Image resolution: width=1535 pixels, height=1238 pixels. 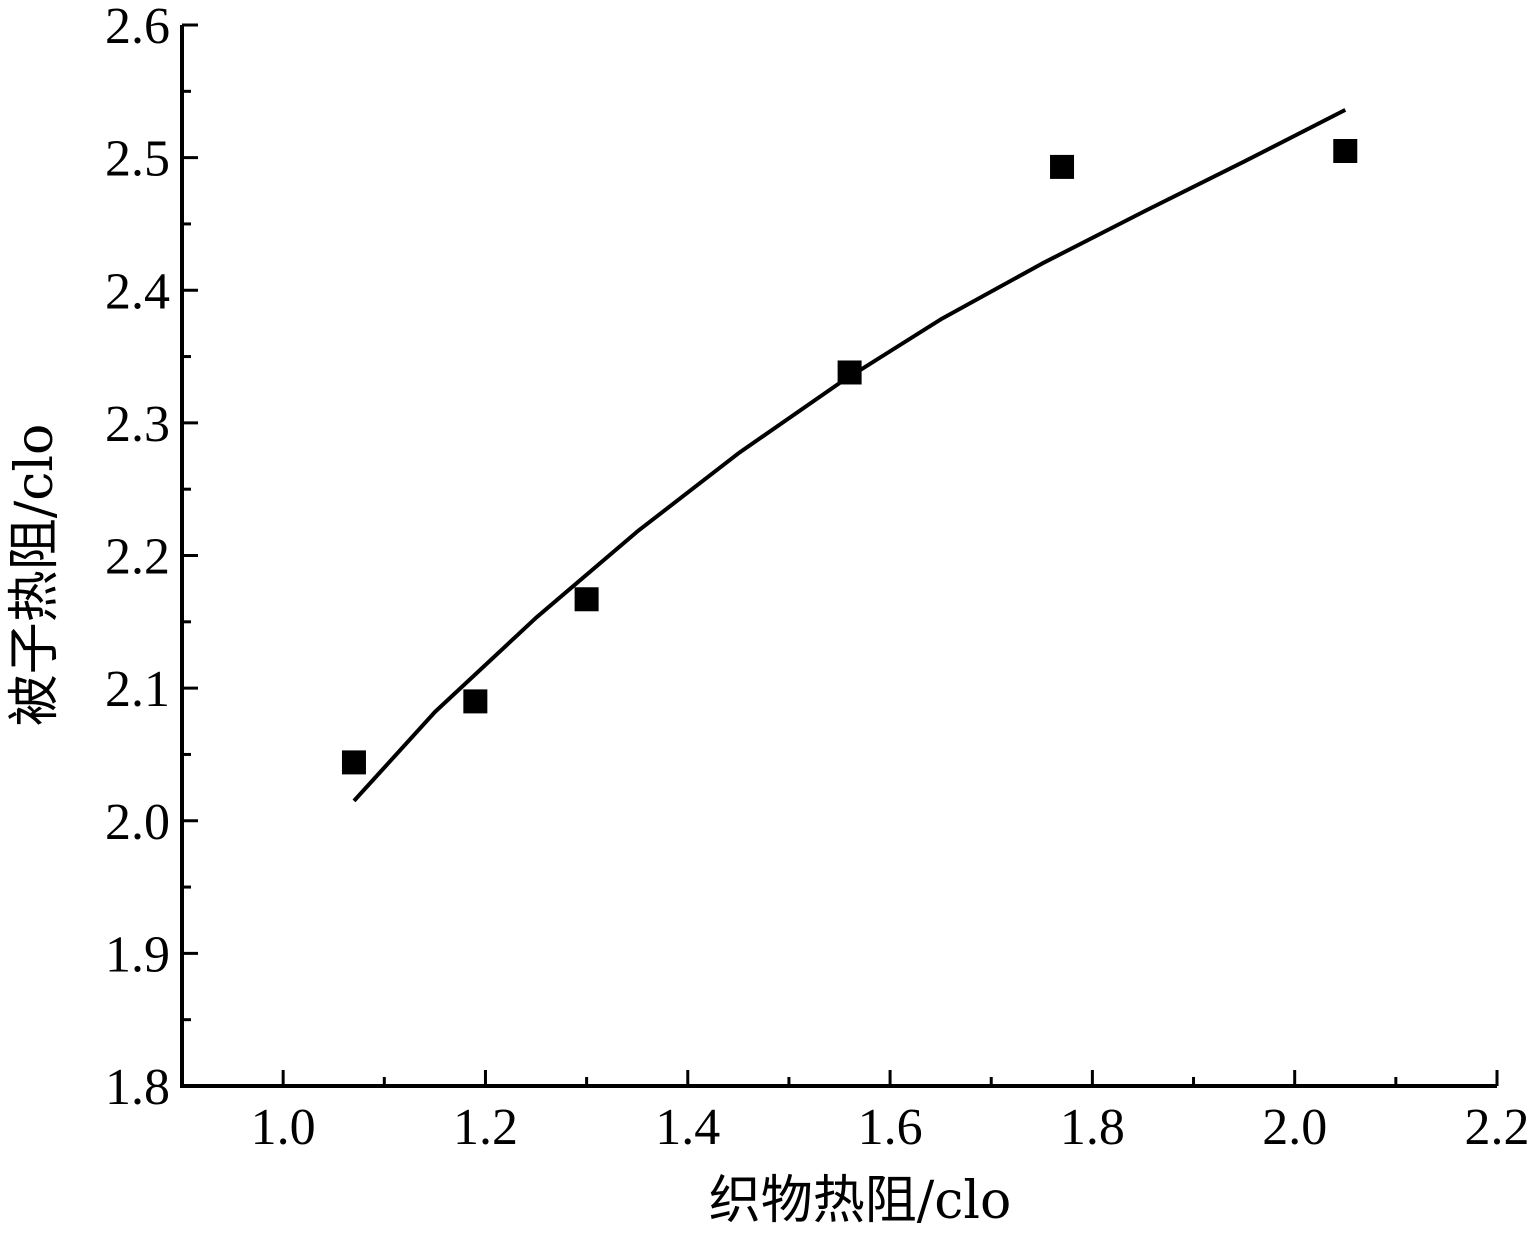 What do you see at coordinates (1294, 1127) in the screenshot?
I see `x-tick-label: 2.0` at bounding box center [1294, 1127].